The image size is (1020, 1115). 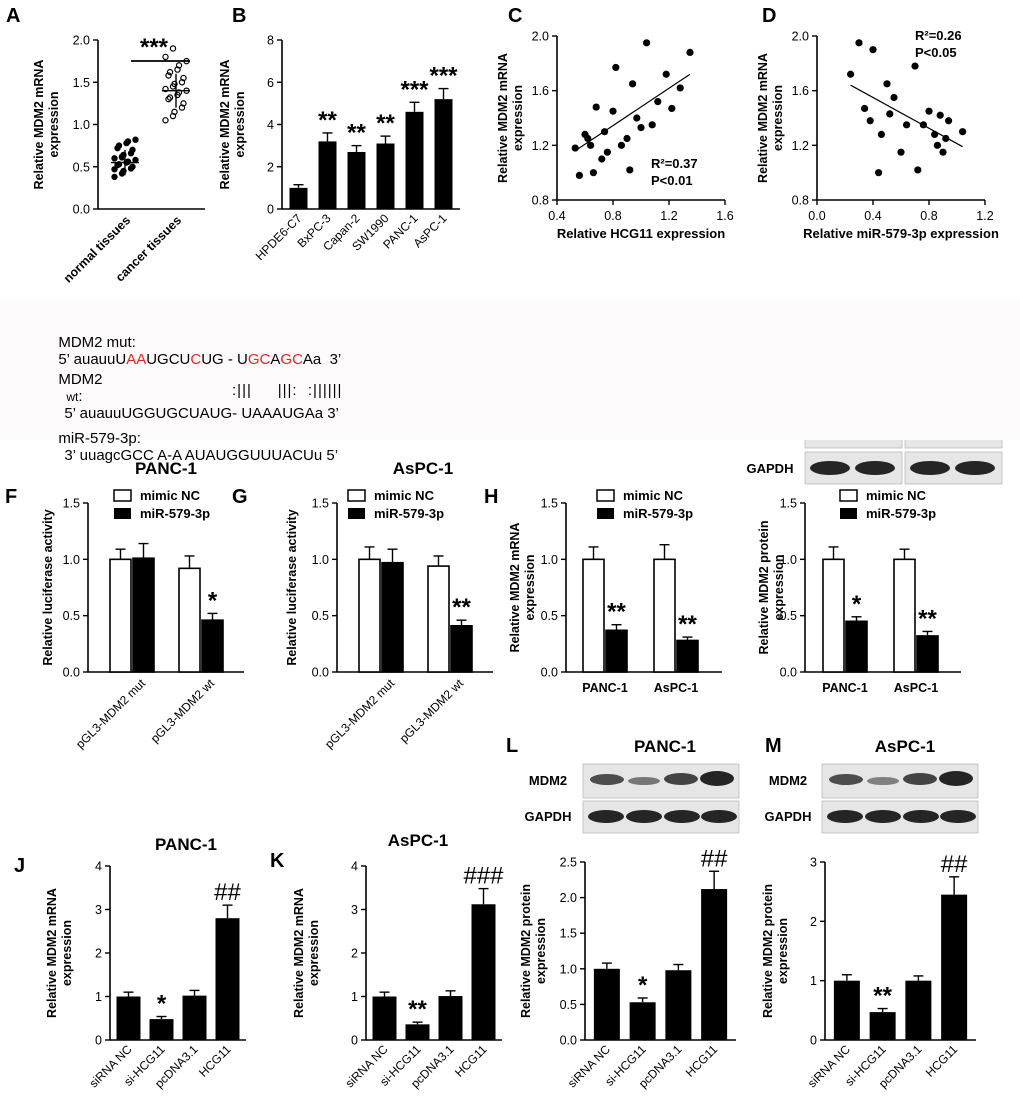 I want to click on y-axis-label: expression, so click(x=779, y=587).